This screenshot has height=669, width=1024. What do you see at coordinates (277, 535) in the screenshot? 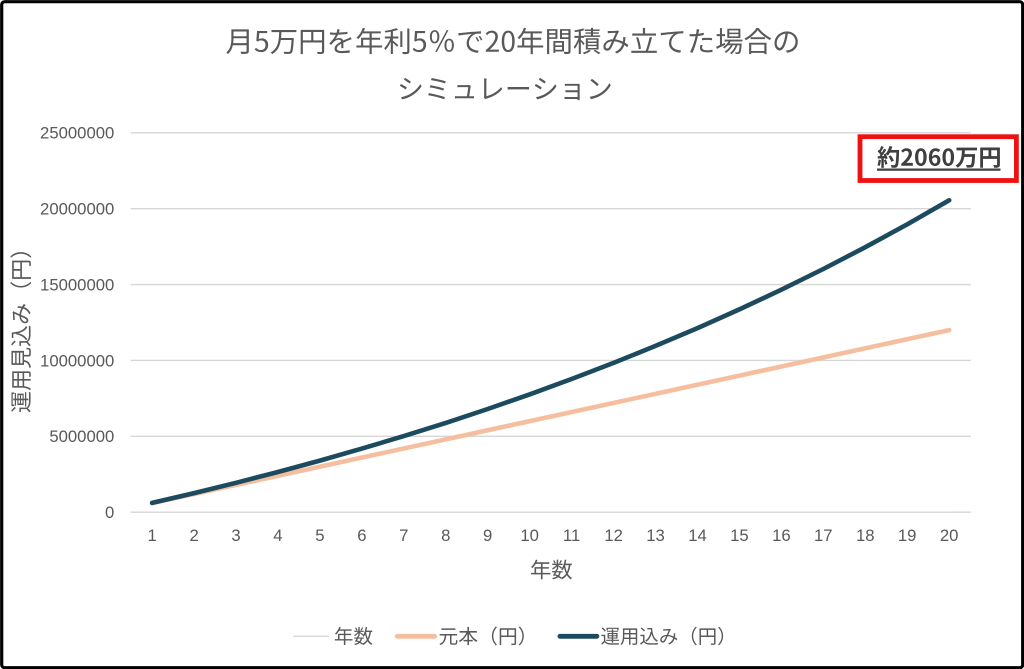
I see `svg-text: 4` at bounding box center [277, 535].